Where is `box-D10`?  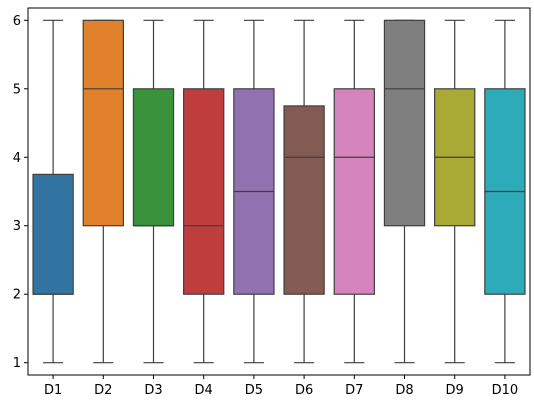
box-D10 is located at coordinates (505, 191).